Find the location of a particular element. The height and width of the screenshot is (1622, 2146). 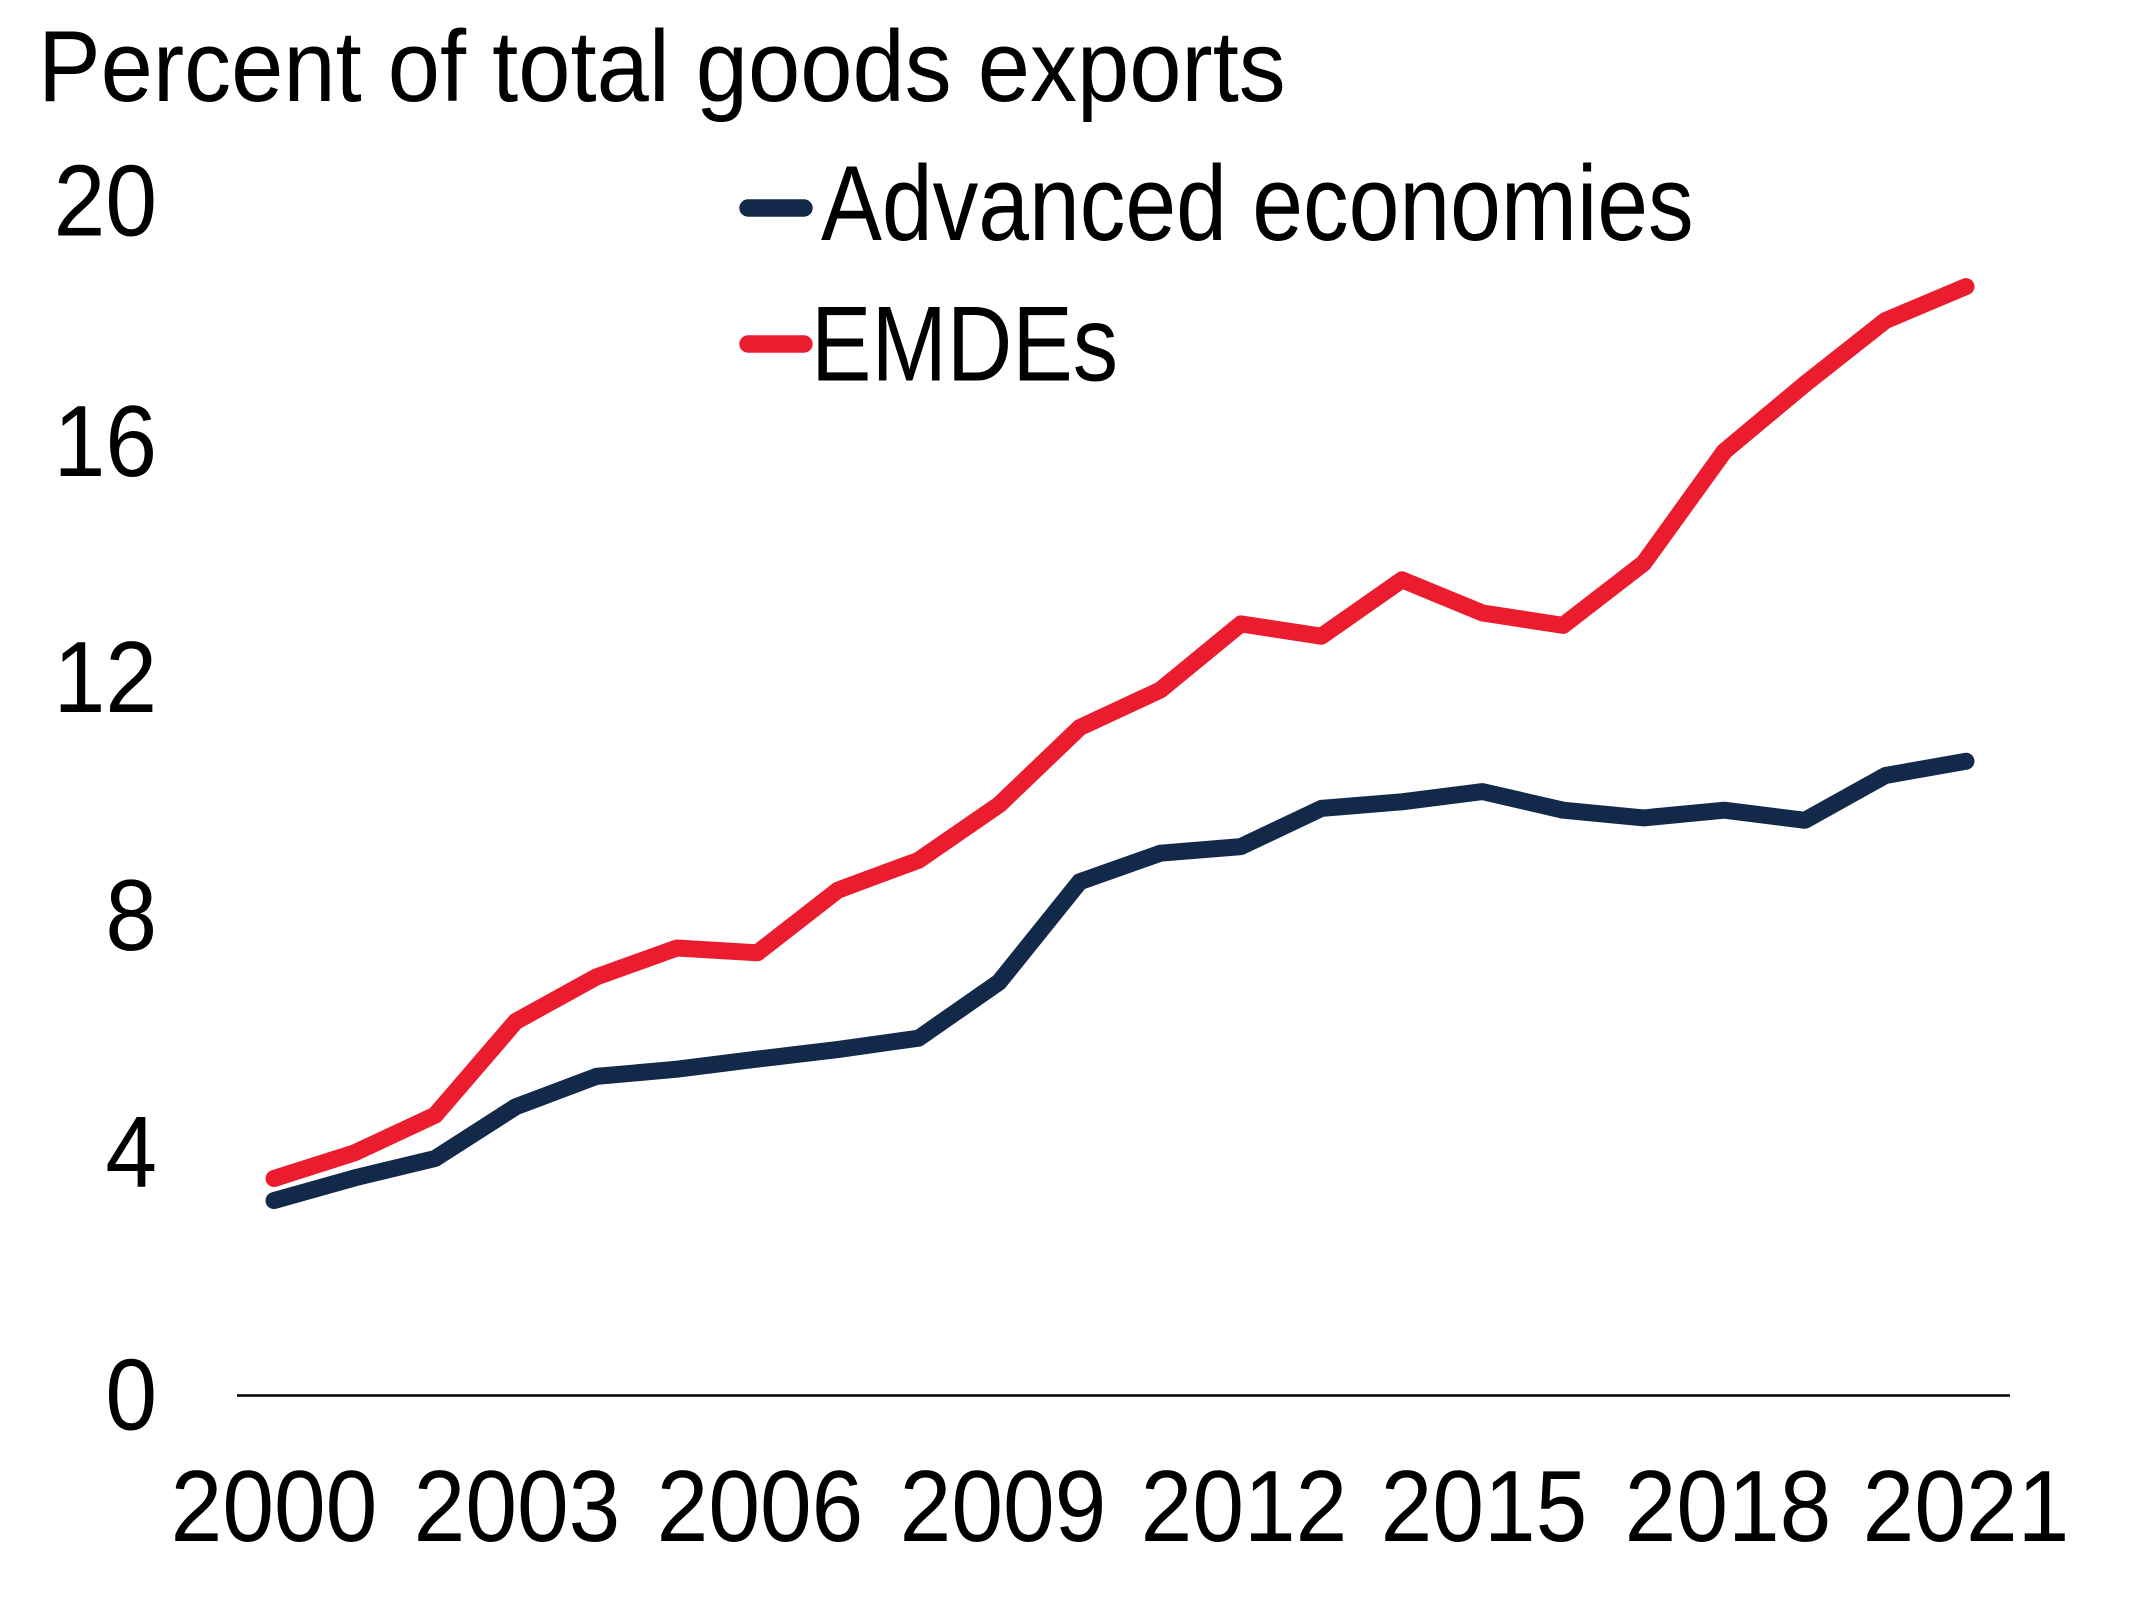

svg-text: 2000 is located at coordinates (274, 1505).